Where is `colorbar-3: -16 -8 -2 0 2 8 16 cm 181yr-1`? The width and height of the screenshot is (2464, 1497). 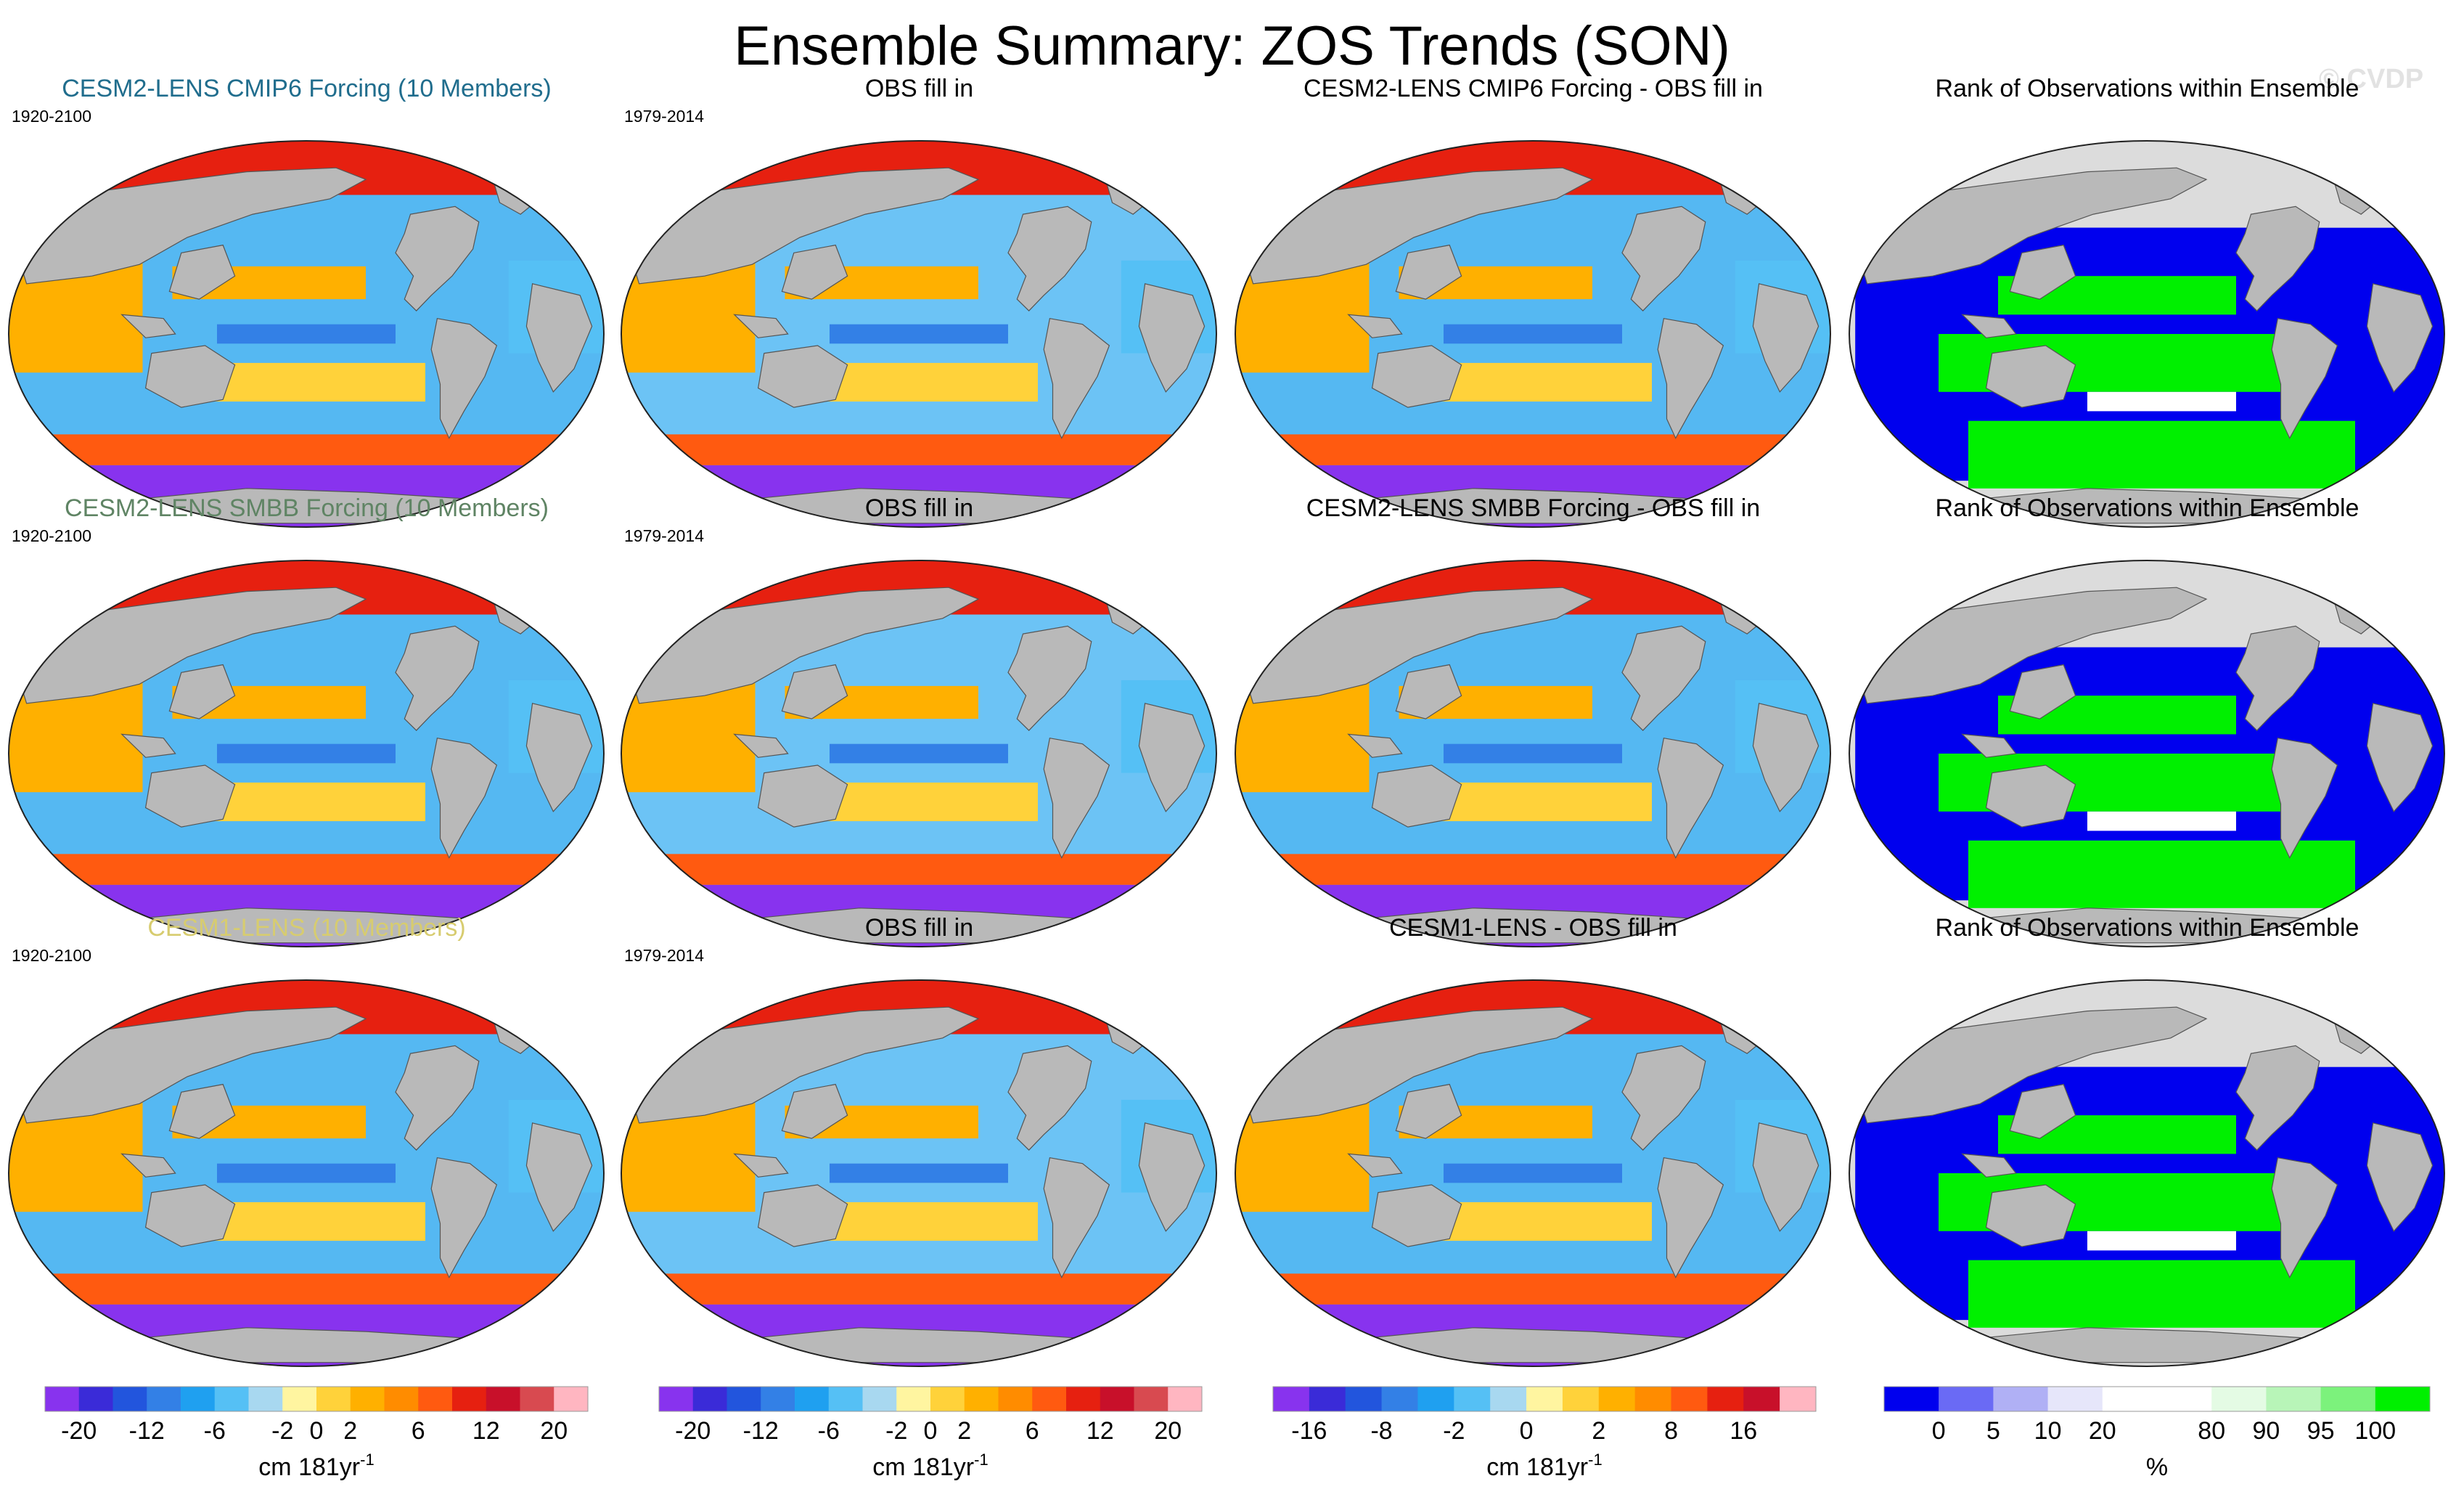
colorbar-3: -16 -8 -2 0 2 8 16 cm 181yr-1 is located at coordinates (1544, 1433).